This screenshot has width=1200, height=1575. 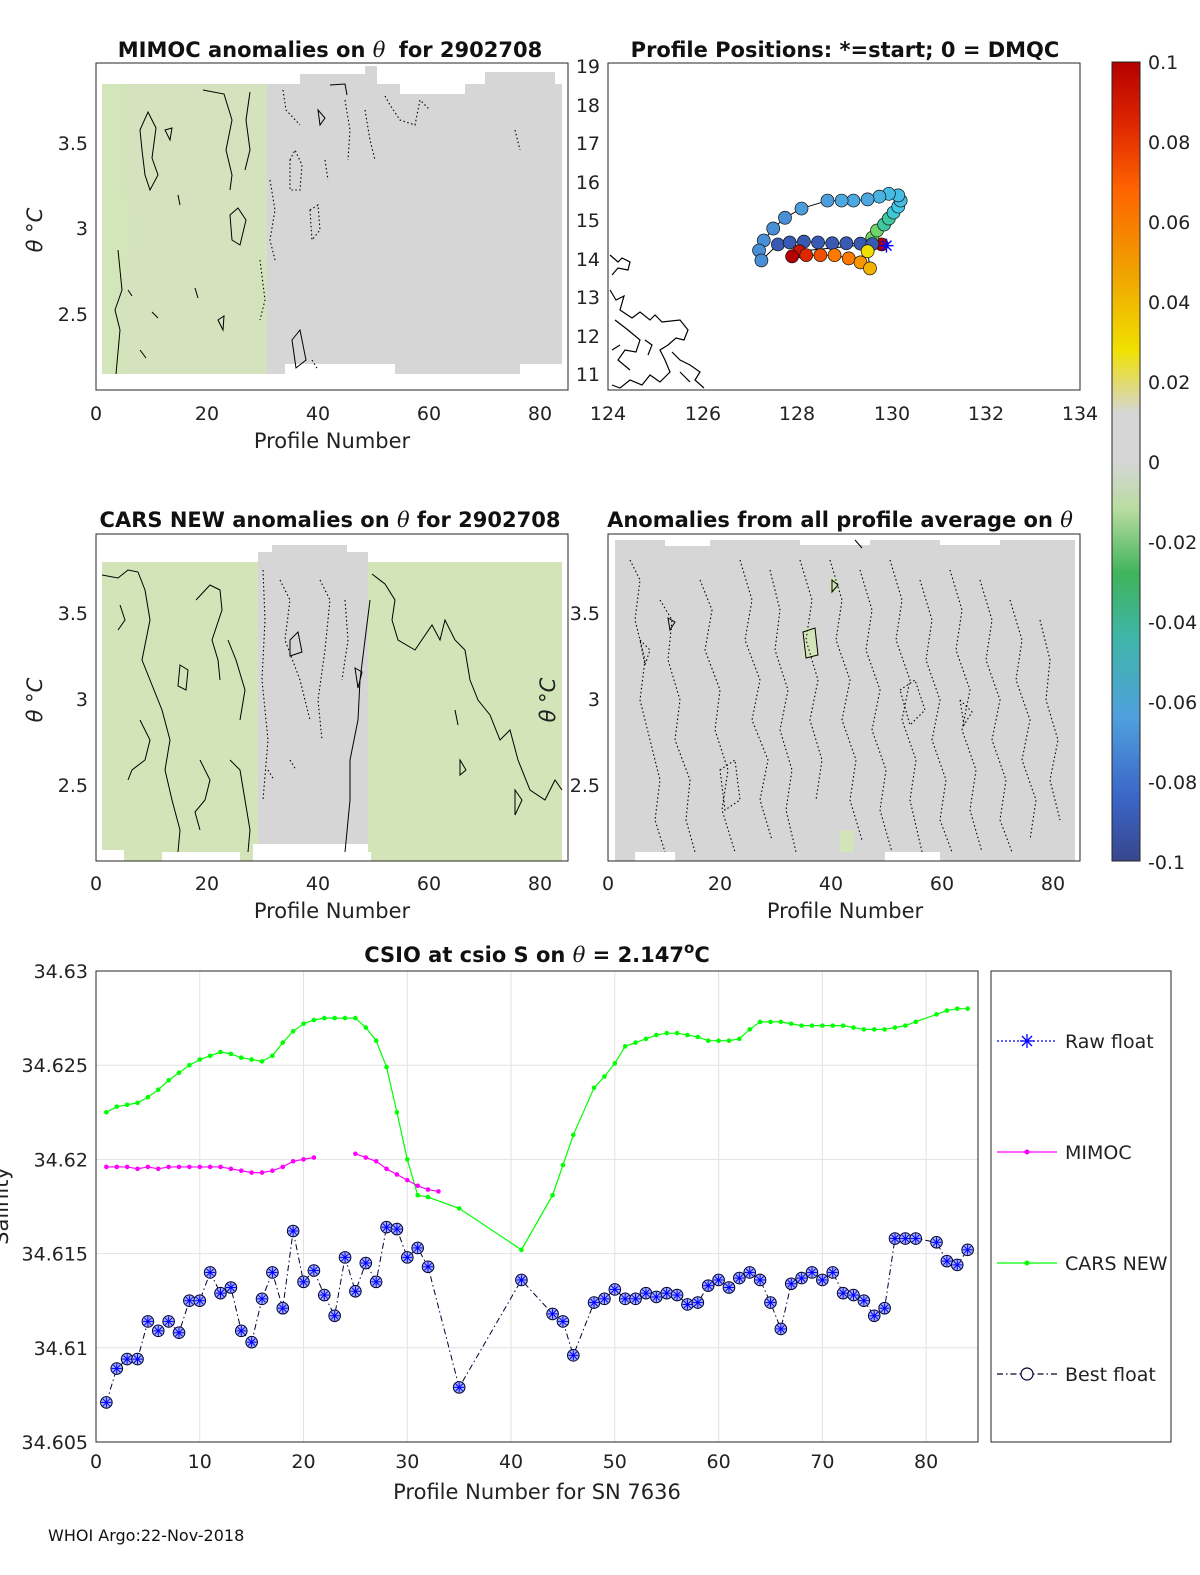 What do you see at coordinates (332, 697) in the screenshot?
I see `cars-axes-box` at bounding box center [332, 697].